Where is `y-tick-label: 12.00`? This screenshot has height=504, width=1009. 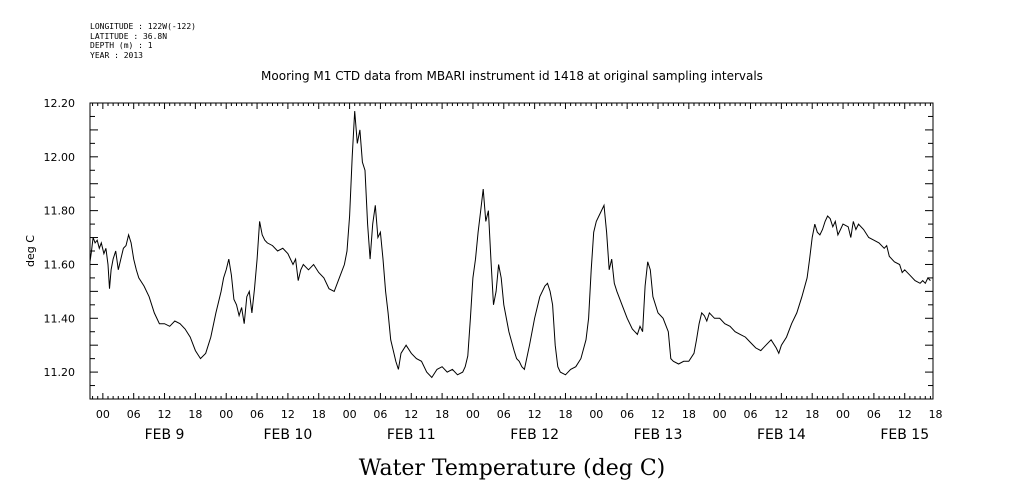 y-tick-label: 12.00 is located at coordinates (60, 157).